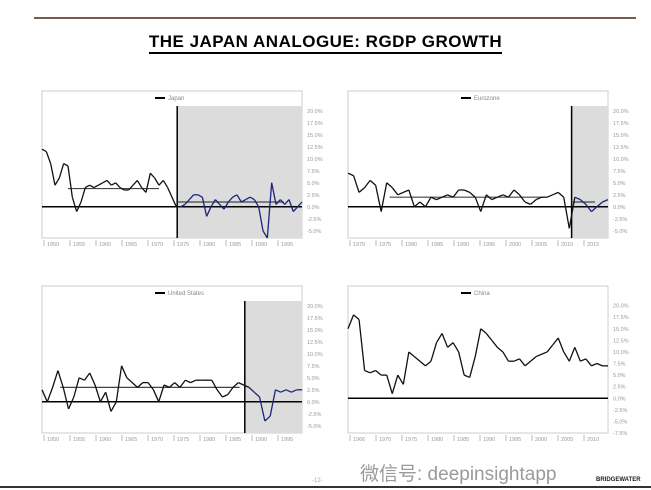  I want to click on x-tick-label: 2000, so click(515, 245).